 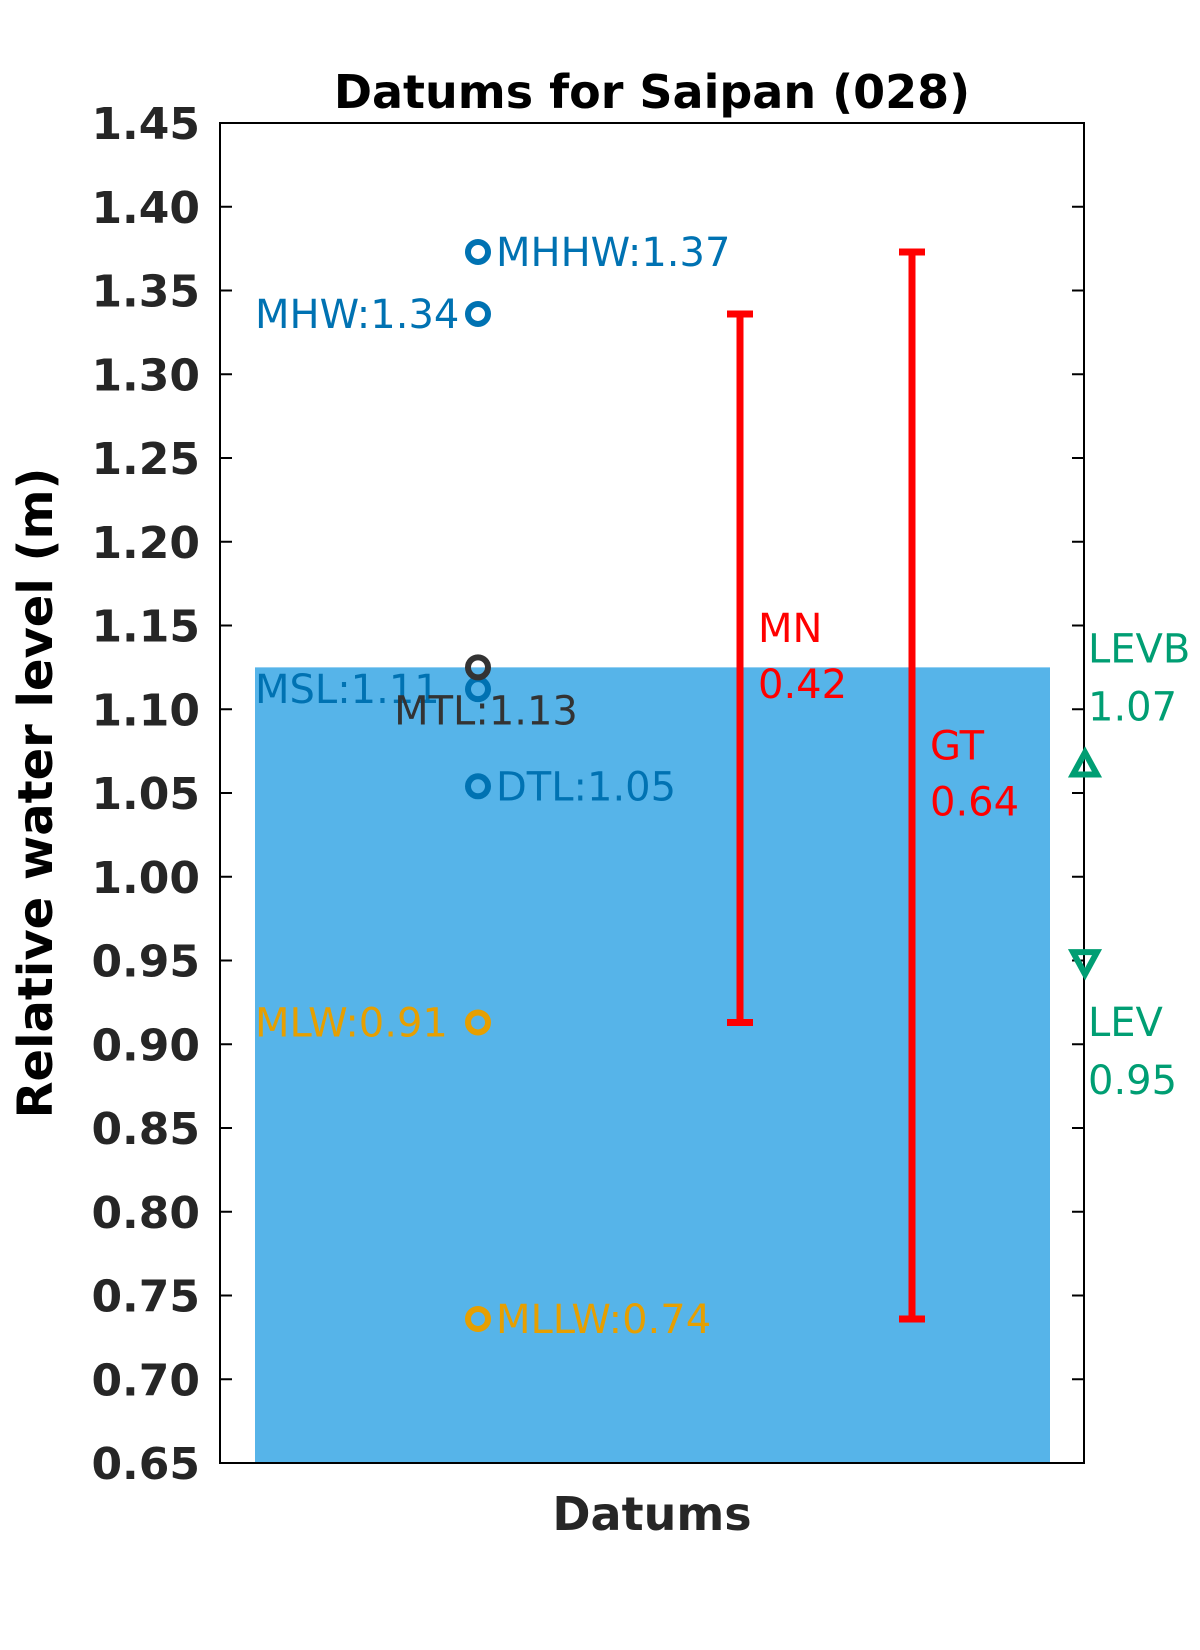 What do you see at coordinates (802, 685) in the screenshot?
I see `range-value-label: 0.42` at bounding box center [802, 685].